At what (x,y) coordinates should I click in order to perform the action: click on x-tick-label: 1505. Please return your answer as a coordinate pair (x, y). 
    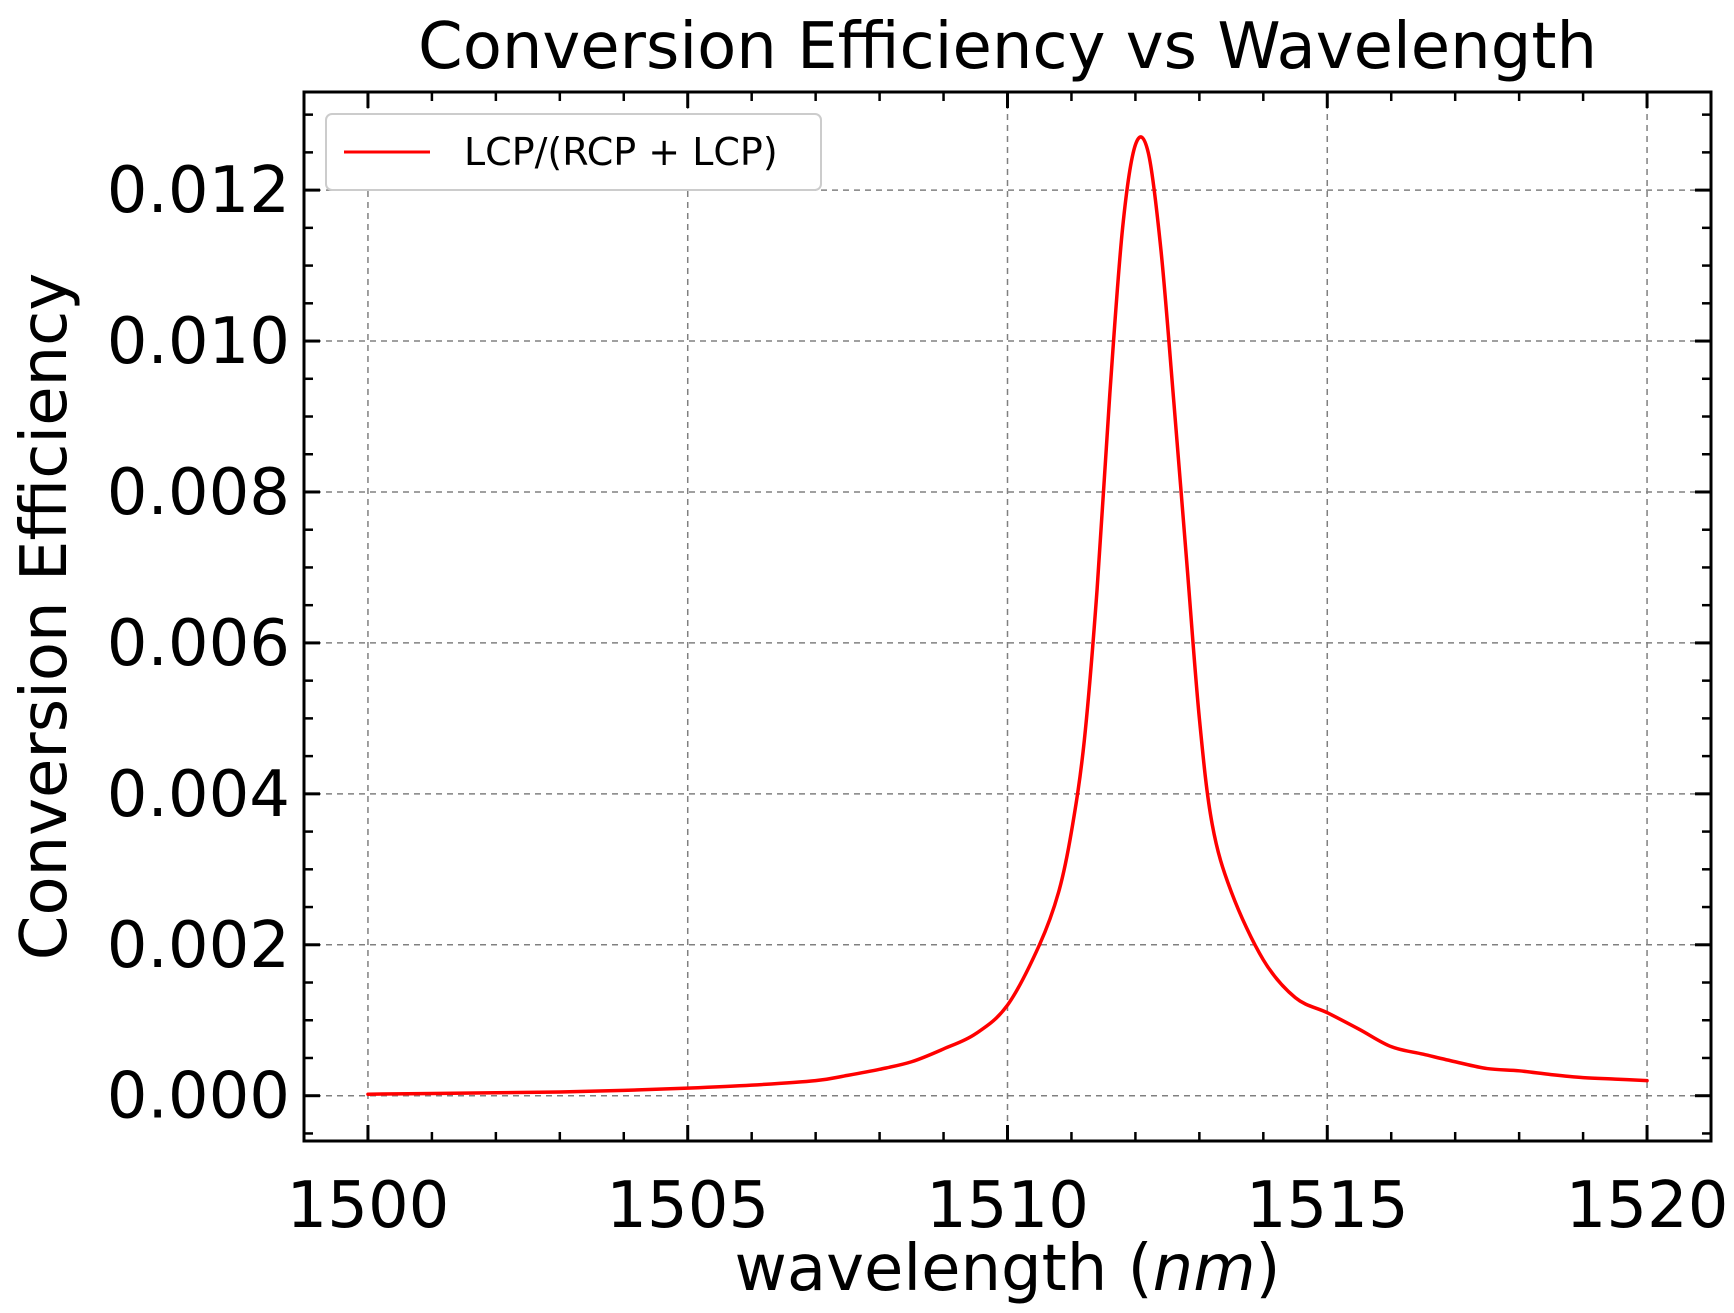
    Looking at the image, I should click on (687, 1206).